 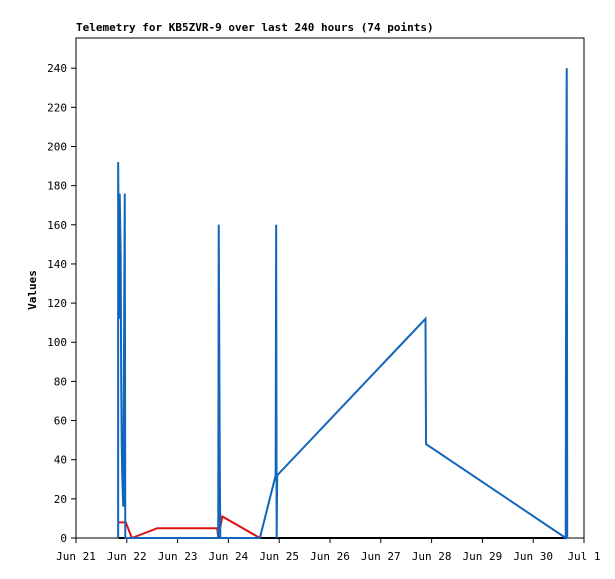 I want to click on y-tick-label: 60, so click(x=60, y=421).